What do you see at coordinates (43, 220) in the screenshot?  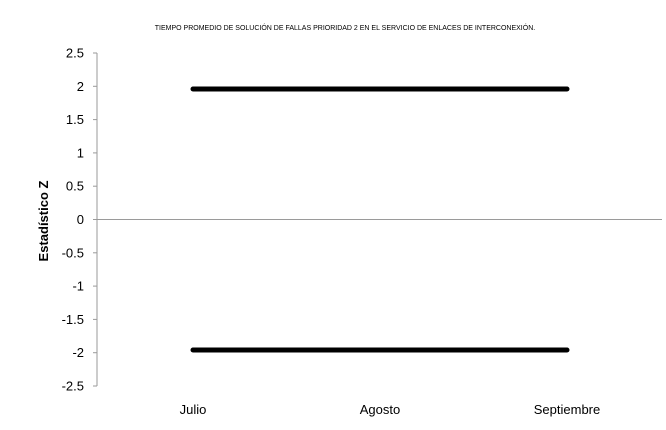 I see `y-axis-label: Estadístico Z` at bounding box center [43, 220].